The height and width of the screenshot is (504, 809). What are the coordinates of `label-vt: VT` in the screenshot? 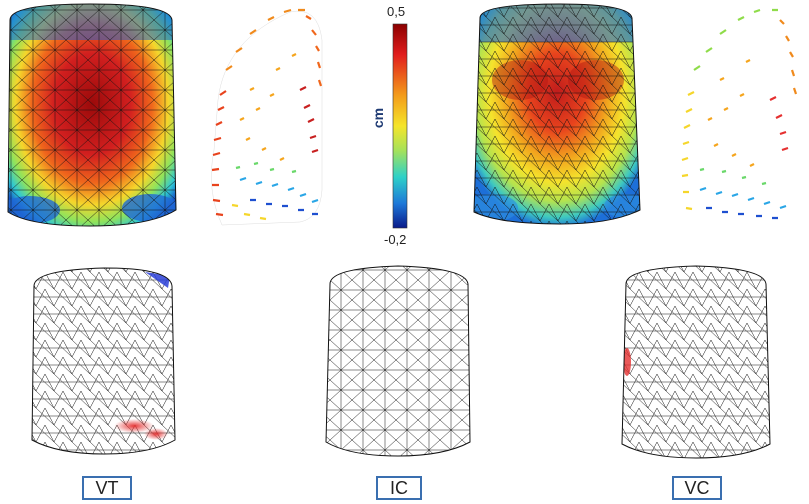 It's located at (107, 488).